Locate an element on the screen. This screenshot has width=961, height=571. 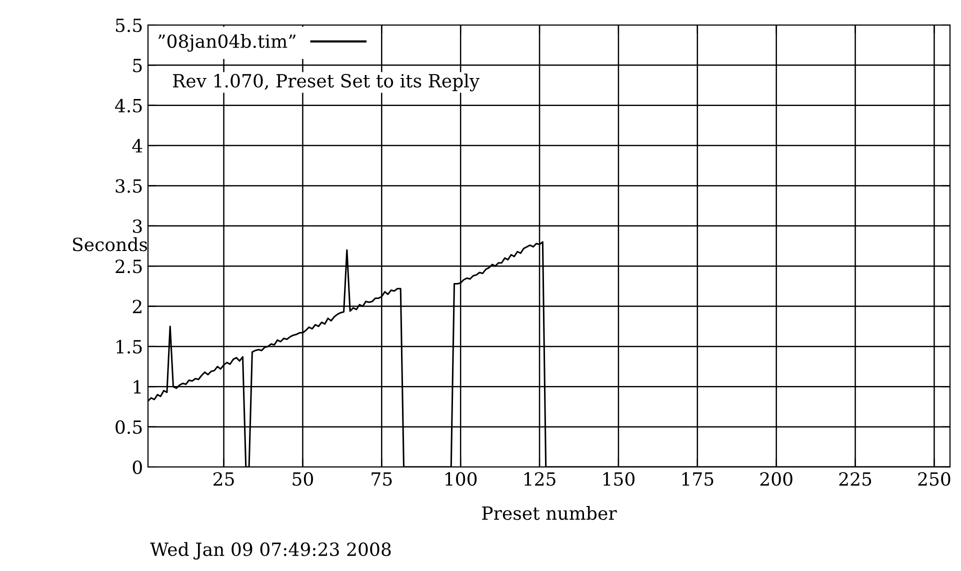
x-tick-label: 75 is located at coordinates (382, 479).